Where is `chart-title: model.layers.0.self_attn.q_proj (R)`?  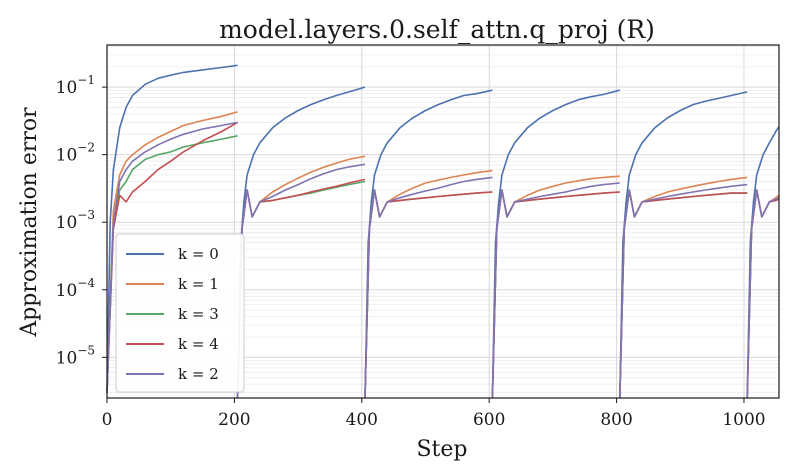 chart-title: model.layers.0.self_attn.q_proj (R) is located at coordinates (437, 29).